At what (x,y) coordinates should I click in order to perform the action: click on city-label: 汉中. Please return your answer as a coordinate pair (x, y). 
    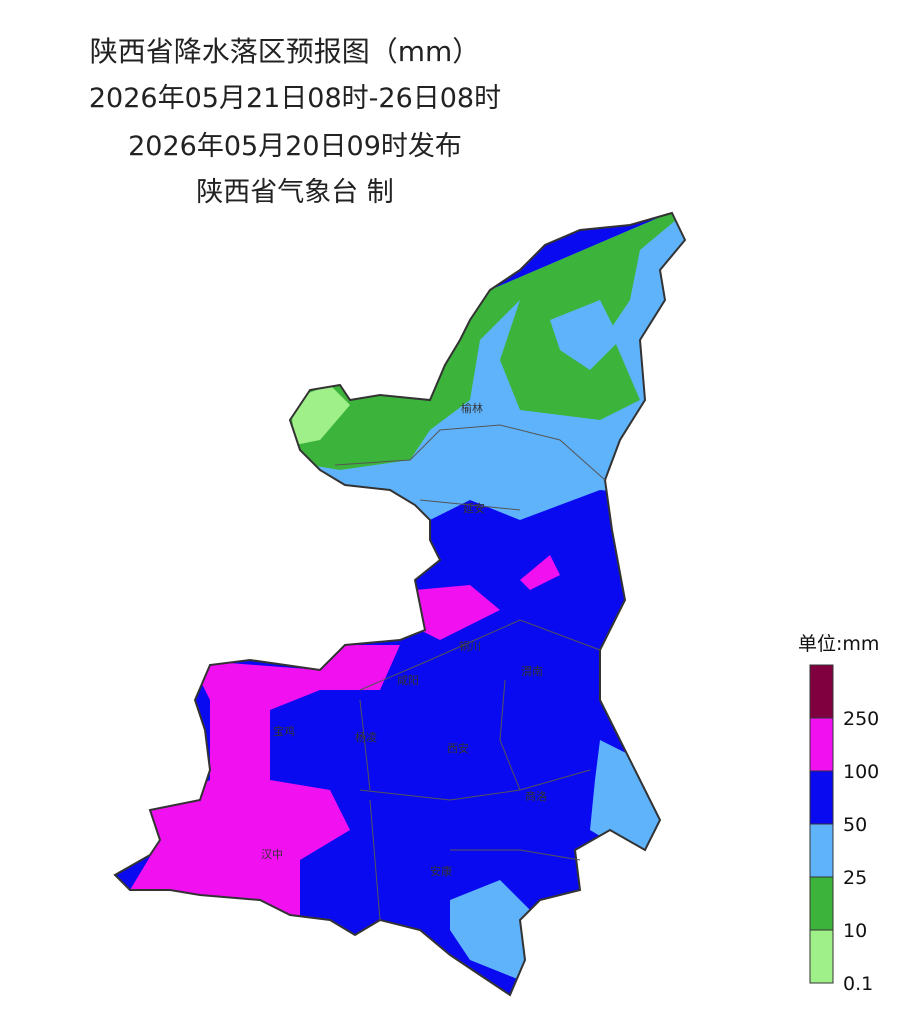
    Looking at the image, I should click on (272, 854).